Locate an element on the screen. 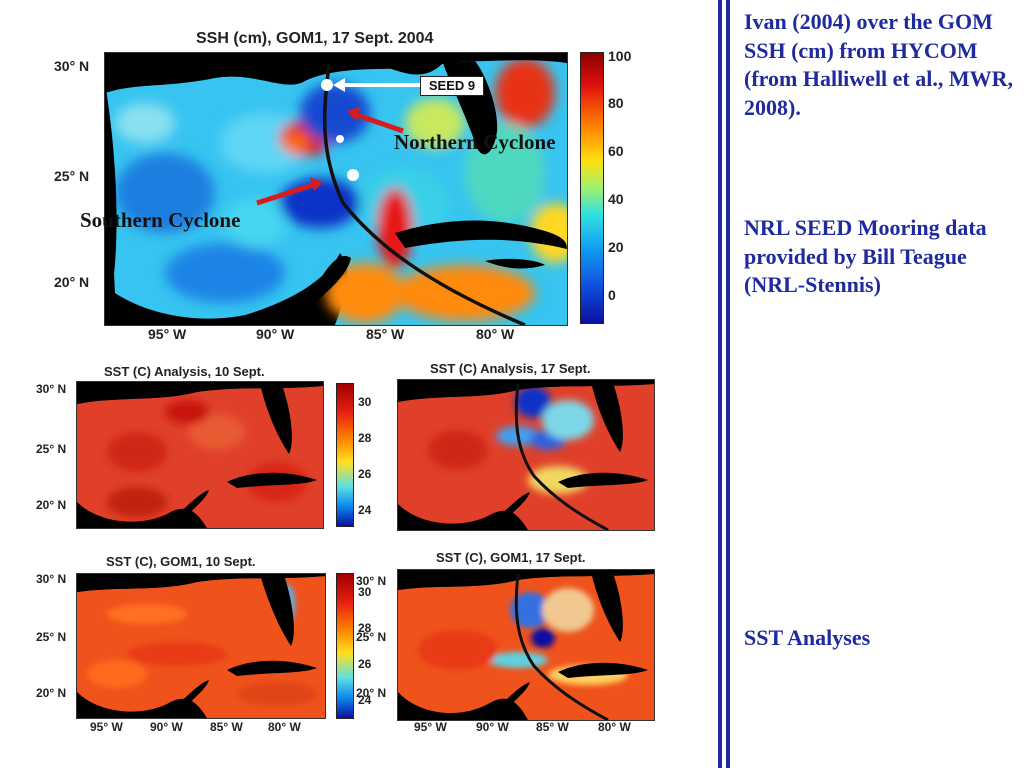 This screenshot has width=1024, height=768. caption-sst-analyses: SST Analyses is located at coordinates (807, 637).